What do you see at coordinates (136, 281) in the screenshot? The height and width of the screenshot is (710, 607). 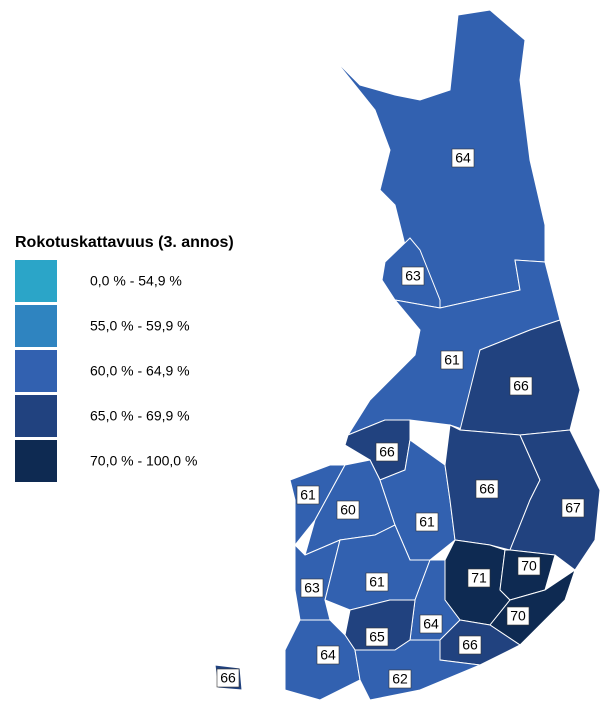 I see `legend-label: 0,0 % - 54,9 %` at bounding box center [136, 281].